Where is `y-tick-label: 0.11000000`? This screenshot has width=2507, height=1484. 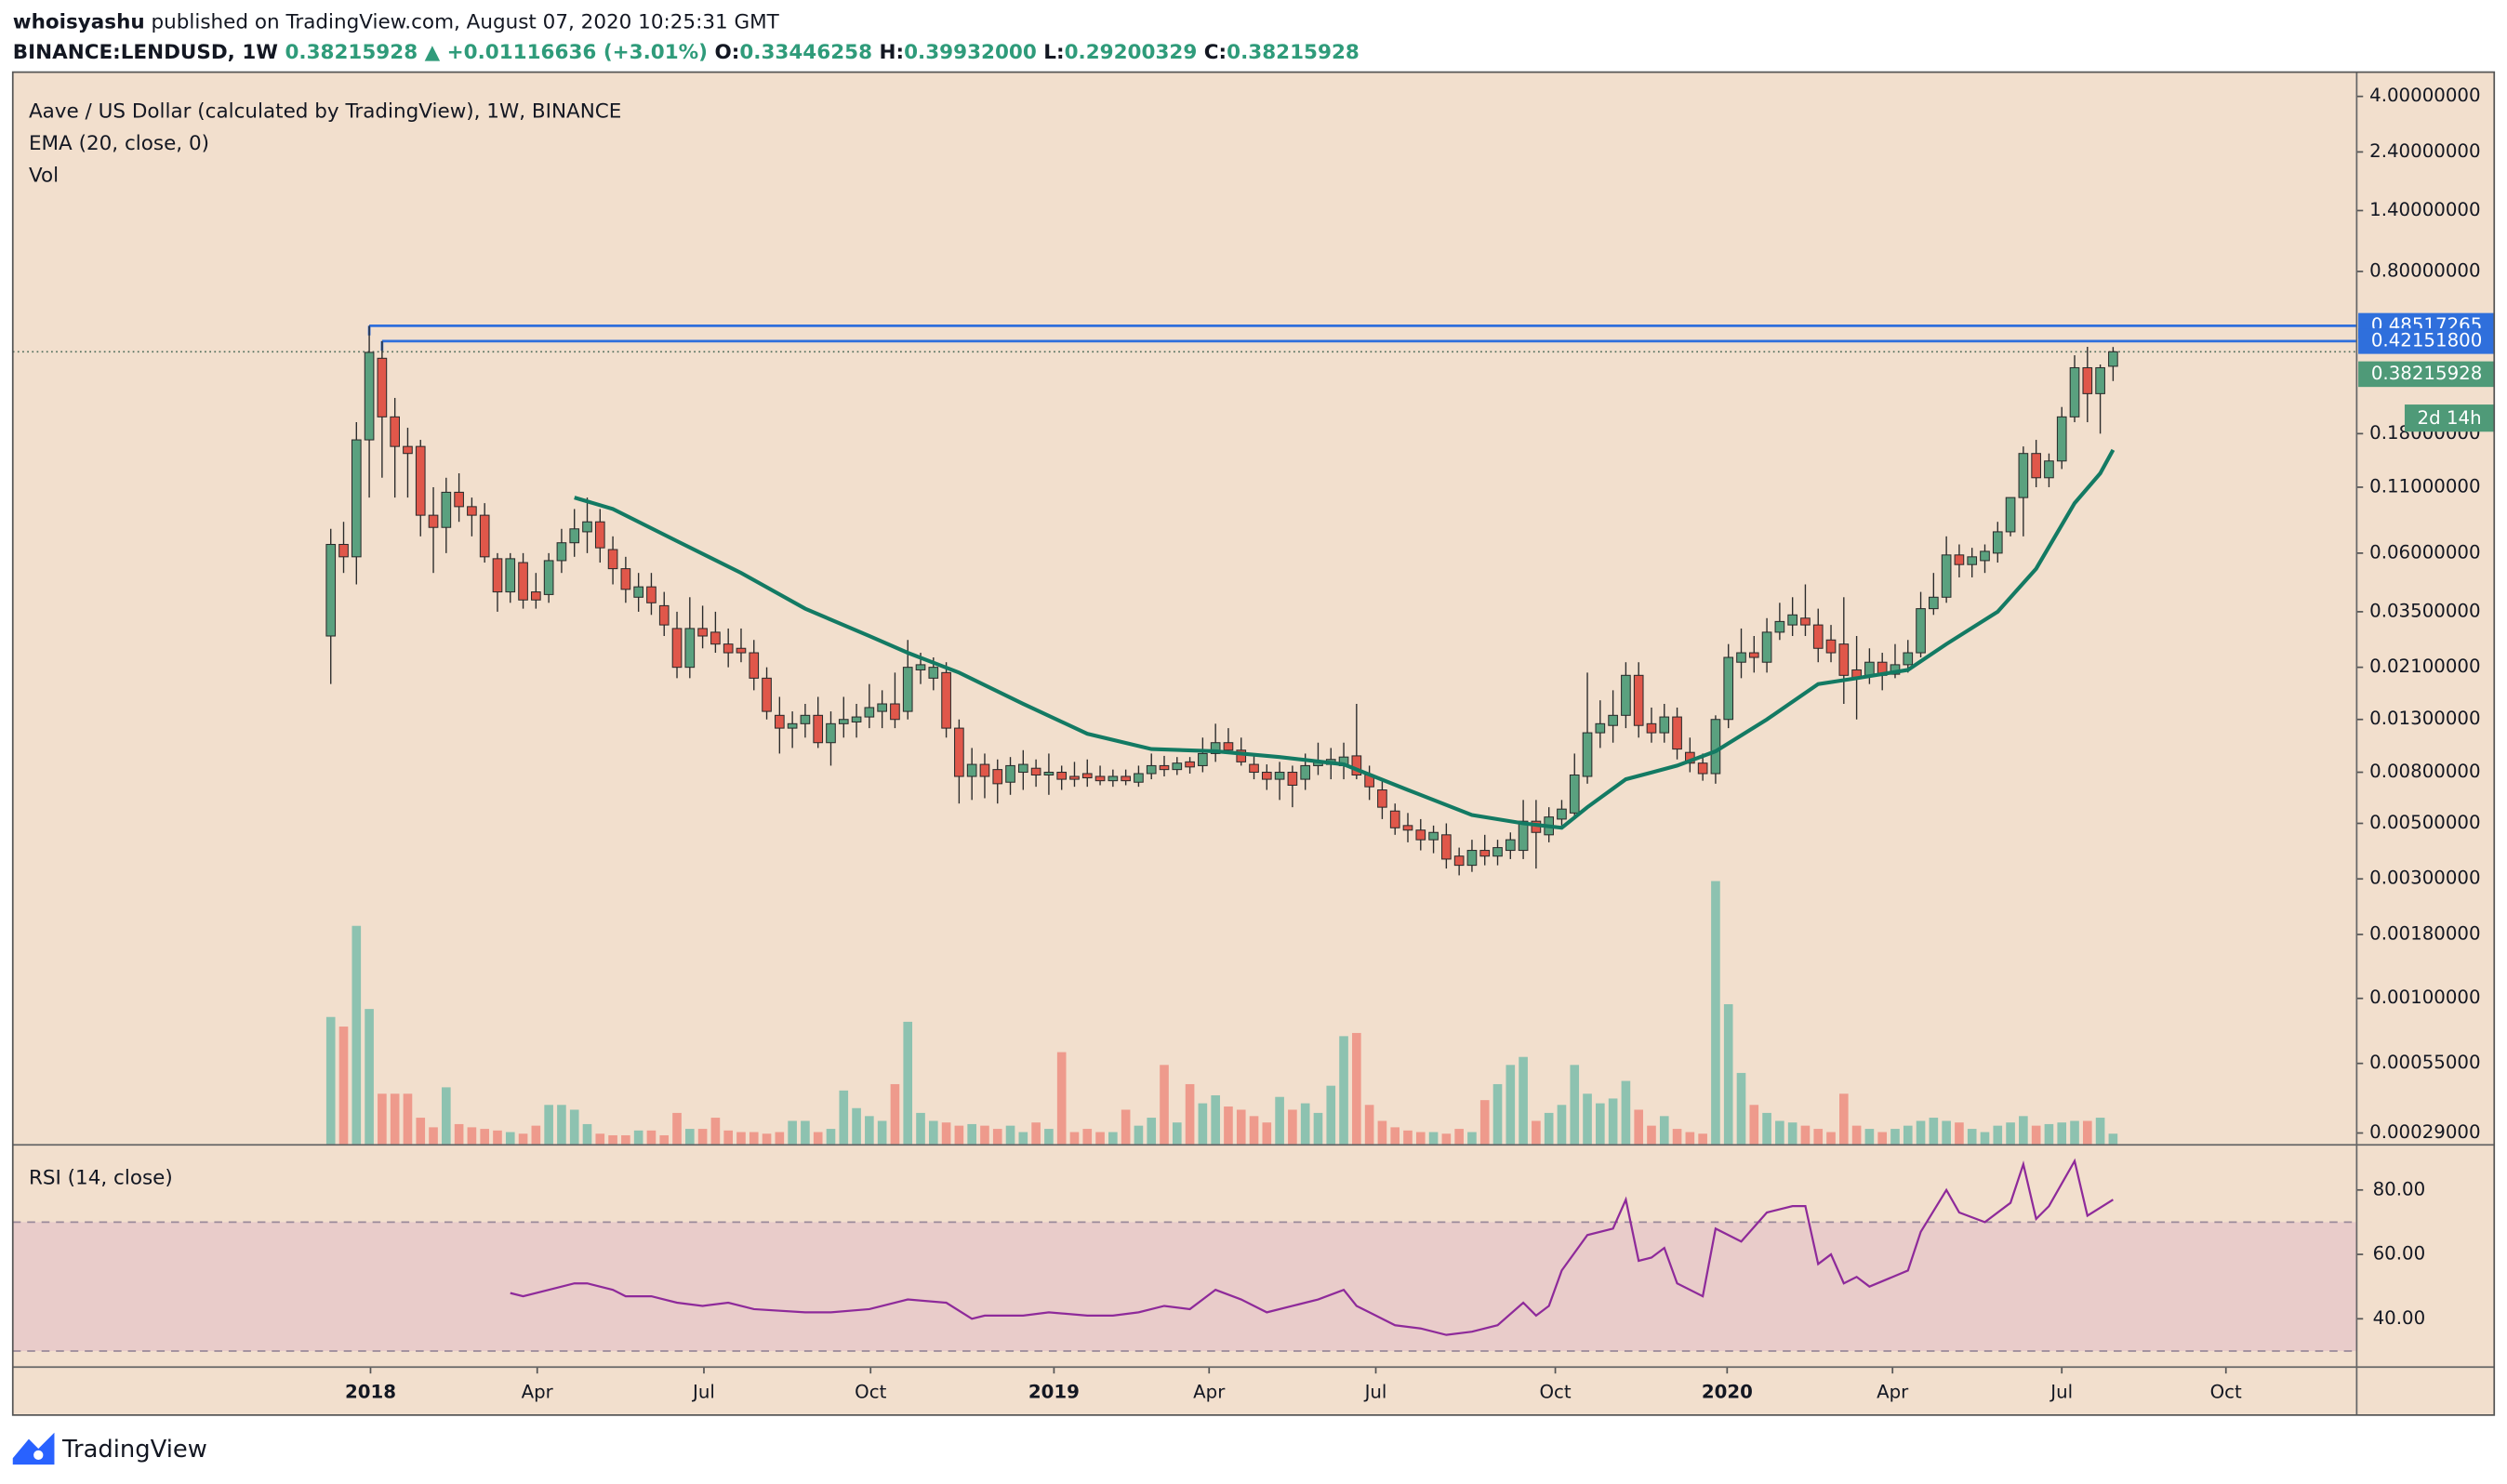
y-tick-label: 0.11000000 is located at coordinates (2424, 486).